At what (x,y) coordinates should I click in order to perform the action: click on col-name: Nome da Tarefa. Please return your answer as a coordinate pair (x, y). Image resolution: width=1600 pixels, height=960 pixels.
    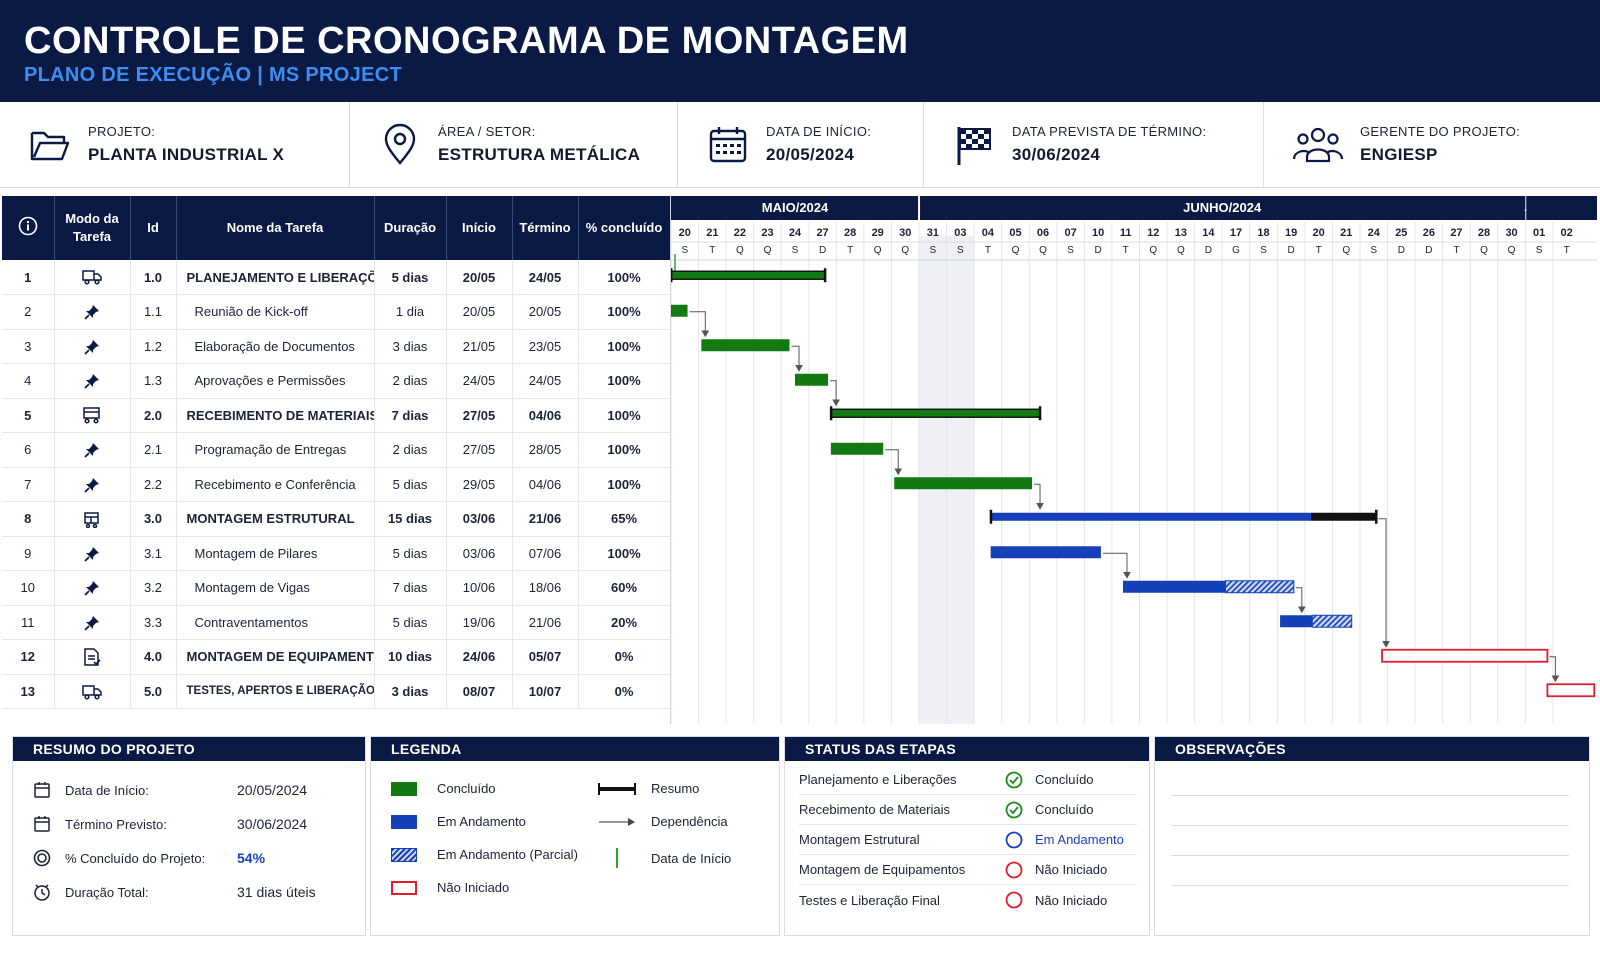
    Looking at the image, I should click on (275, 228).